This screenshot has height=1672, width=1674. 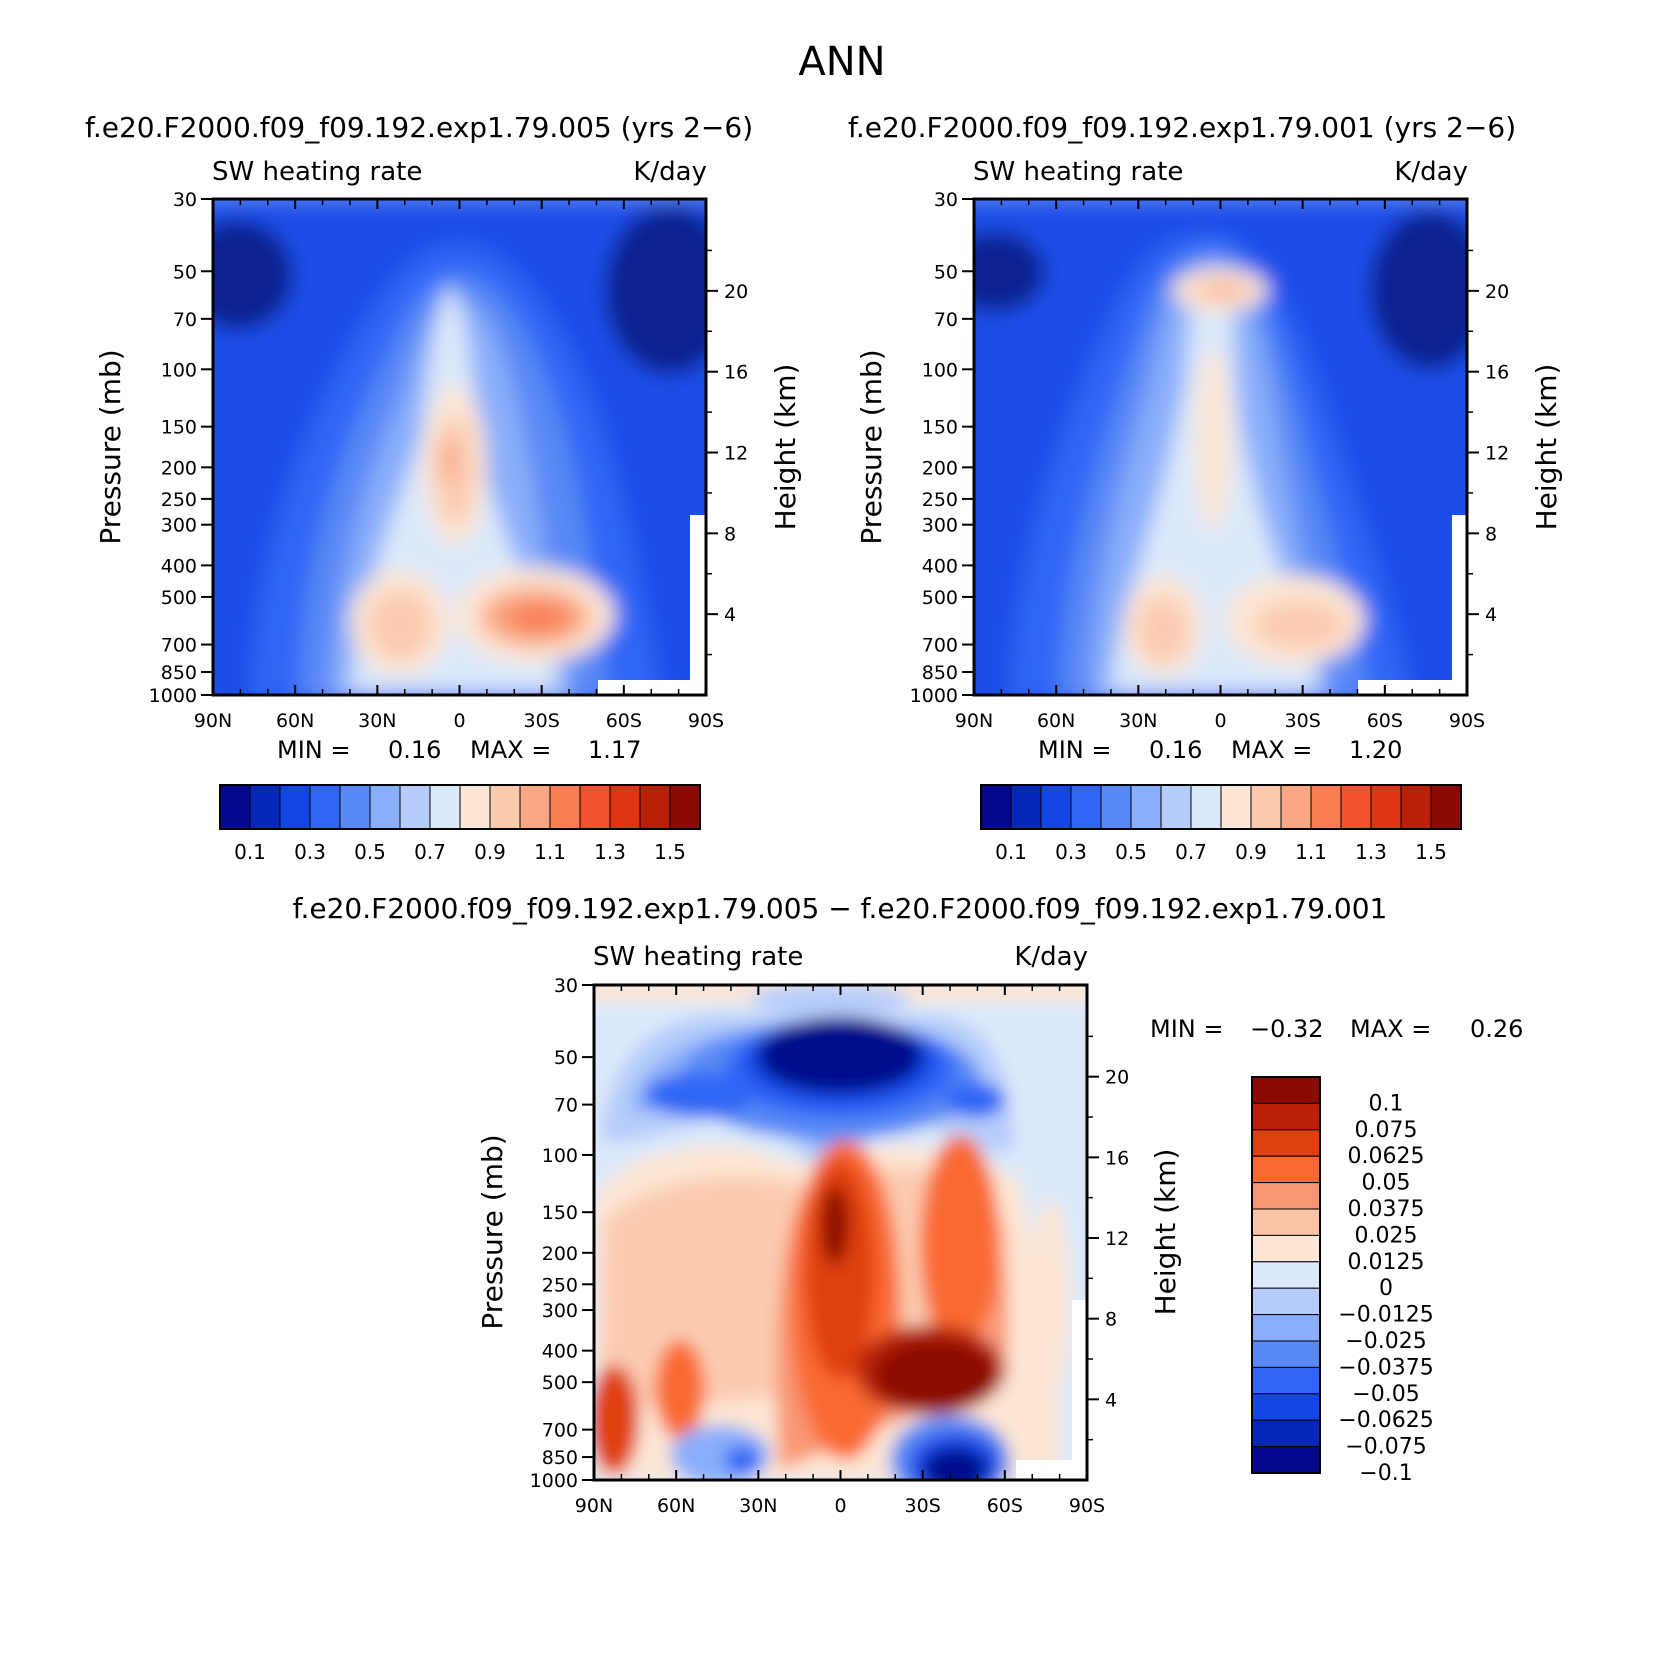 I want to click on contour-band-upper-blue-min, so click(x=840, y=1055).